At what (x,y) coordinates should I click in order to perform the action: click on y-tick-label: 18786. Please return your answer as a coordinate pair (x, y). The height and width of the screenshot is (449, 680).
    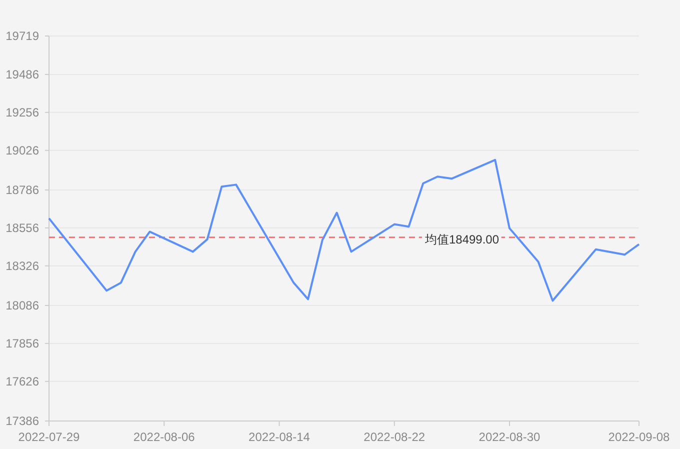
    Looking at the image, I should click on (23, 189).